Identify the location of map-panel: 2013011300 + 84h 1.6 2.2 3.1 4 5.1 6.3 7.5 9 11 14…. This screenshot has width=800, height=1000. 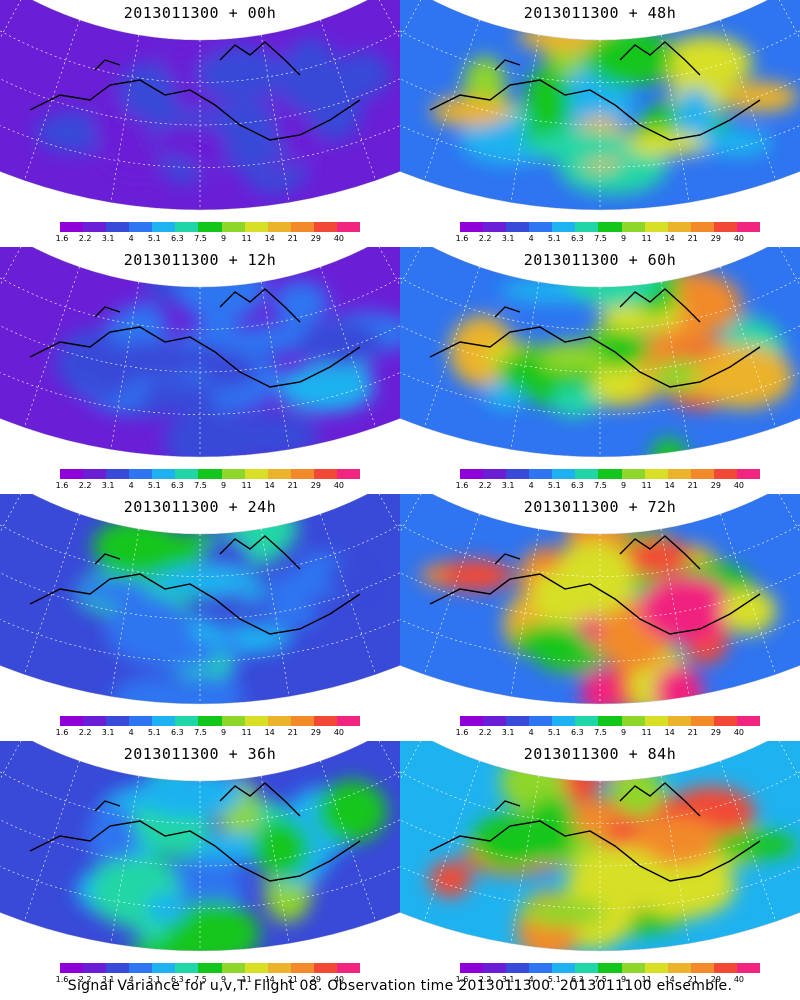
(600, 866).